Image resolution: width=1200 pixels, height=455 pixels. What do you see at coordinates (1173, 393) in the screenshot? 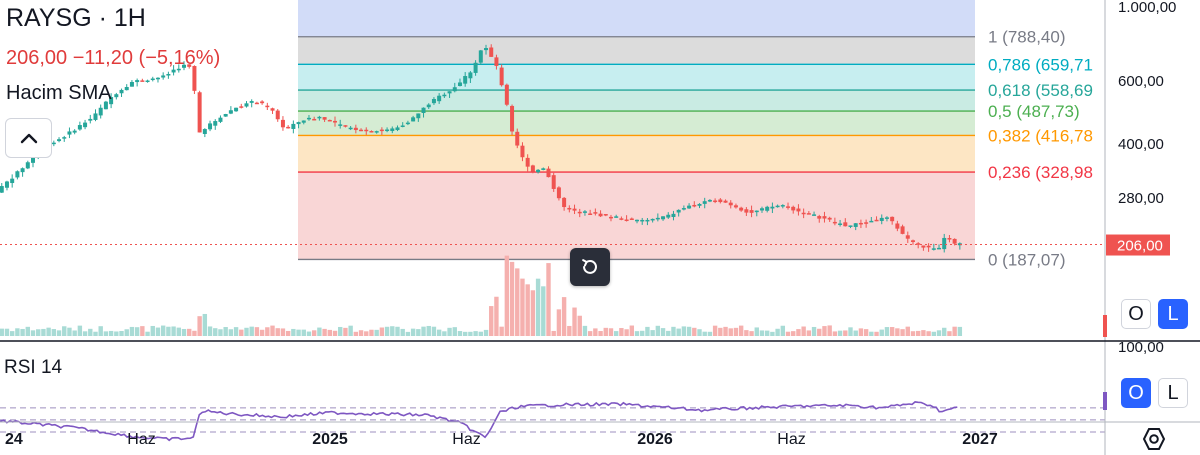
I see `rsi-l-button: L` at bounding box center [1173, 393].